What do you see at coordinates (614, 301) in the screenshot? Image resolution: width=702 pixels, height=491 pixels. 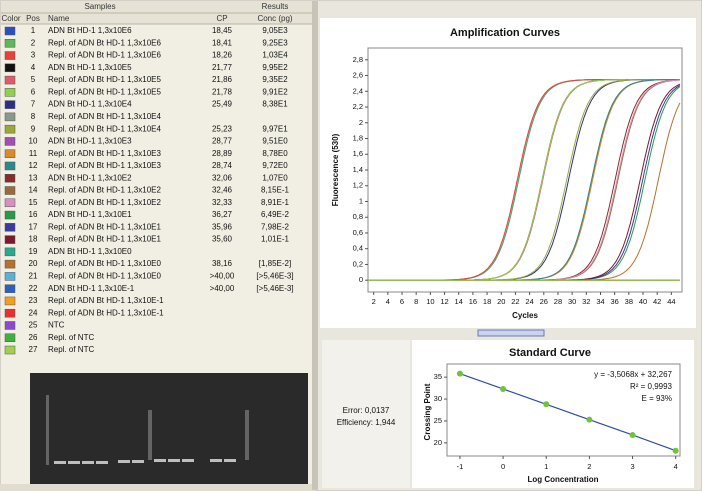 I see `x-tick-label: 36` at bounding box center [614, 301].